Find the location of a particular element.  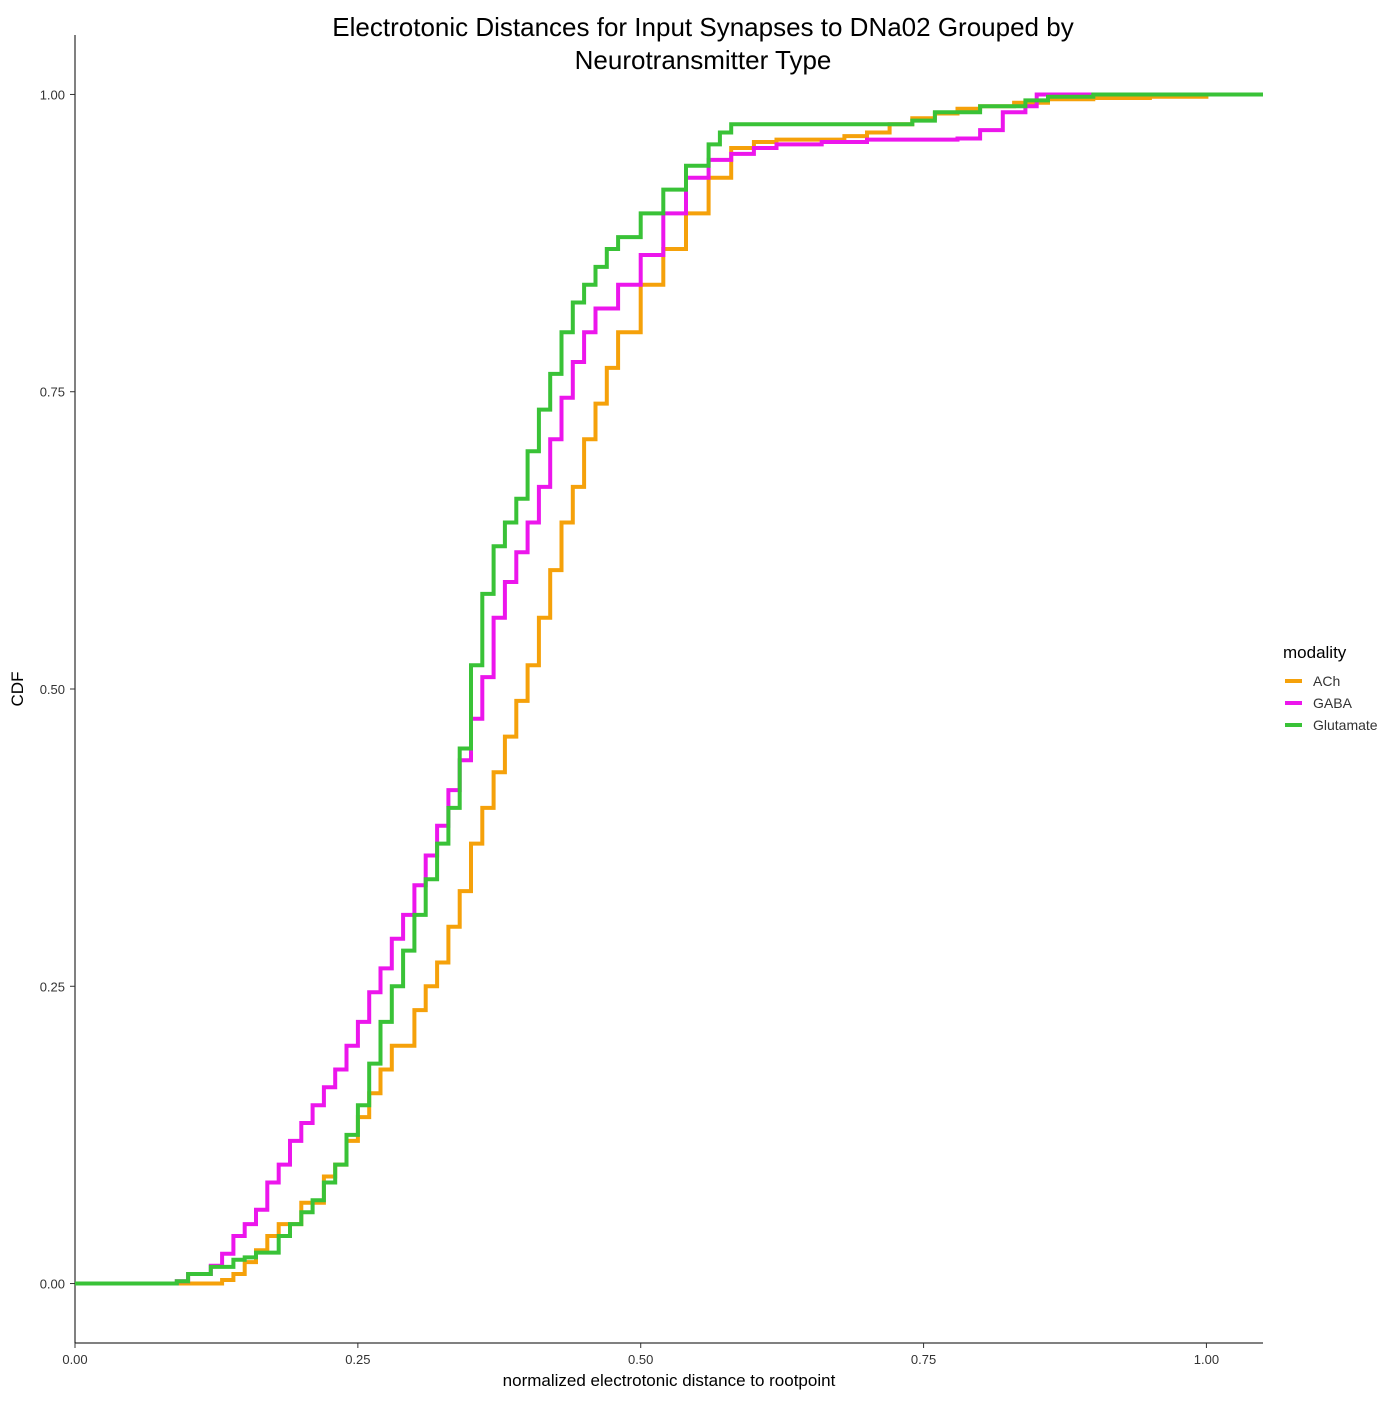

y-ticks: 0.00 0.25 0.50 0.75 1.00 is located at coordinates (57, 689).